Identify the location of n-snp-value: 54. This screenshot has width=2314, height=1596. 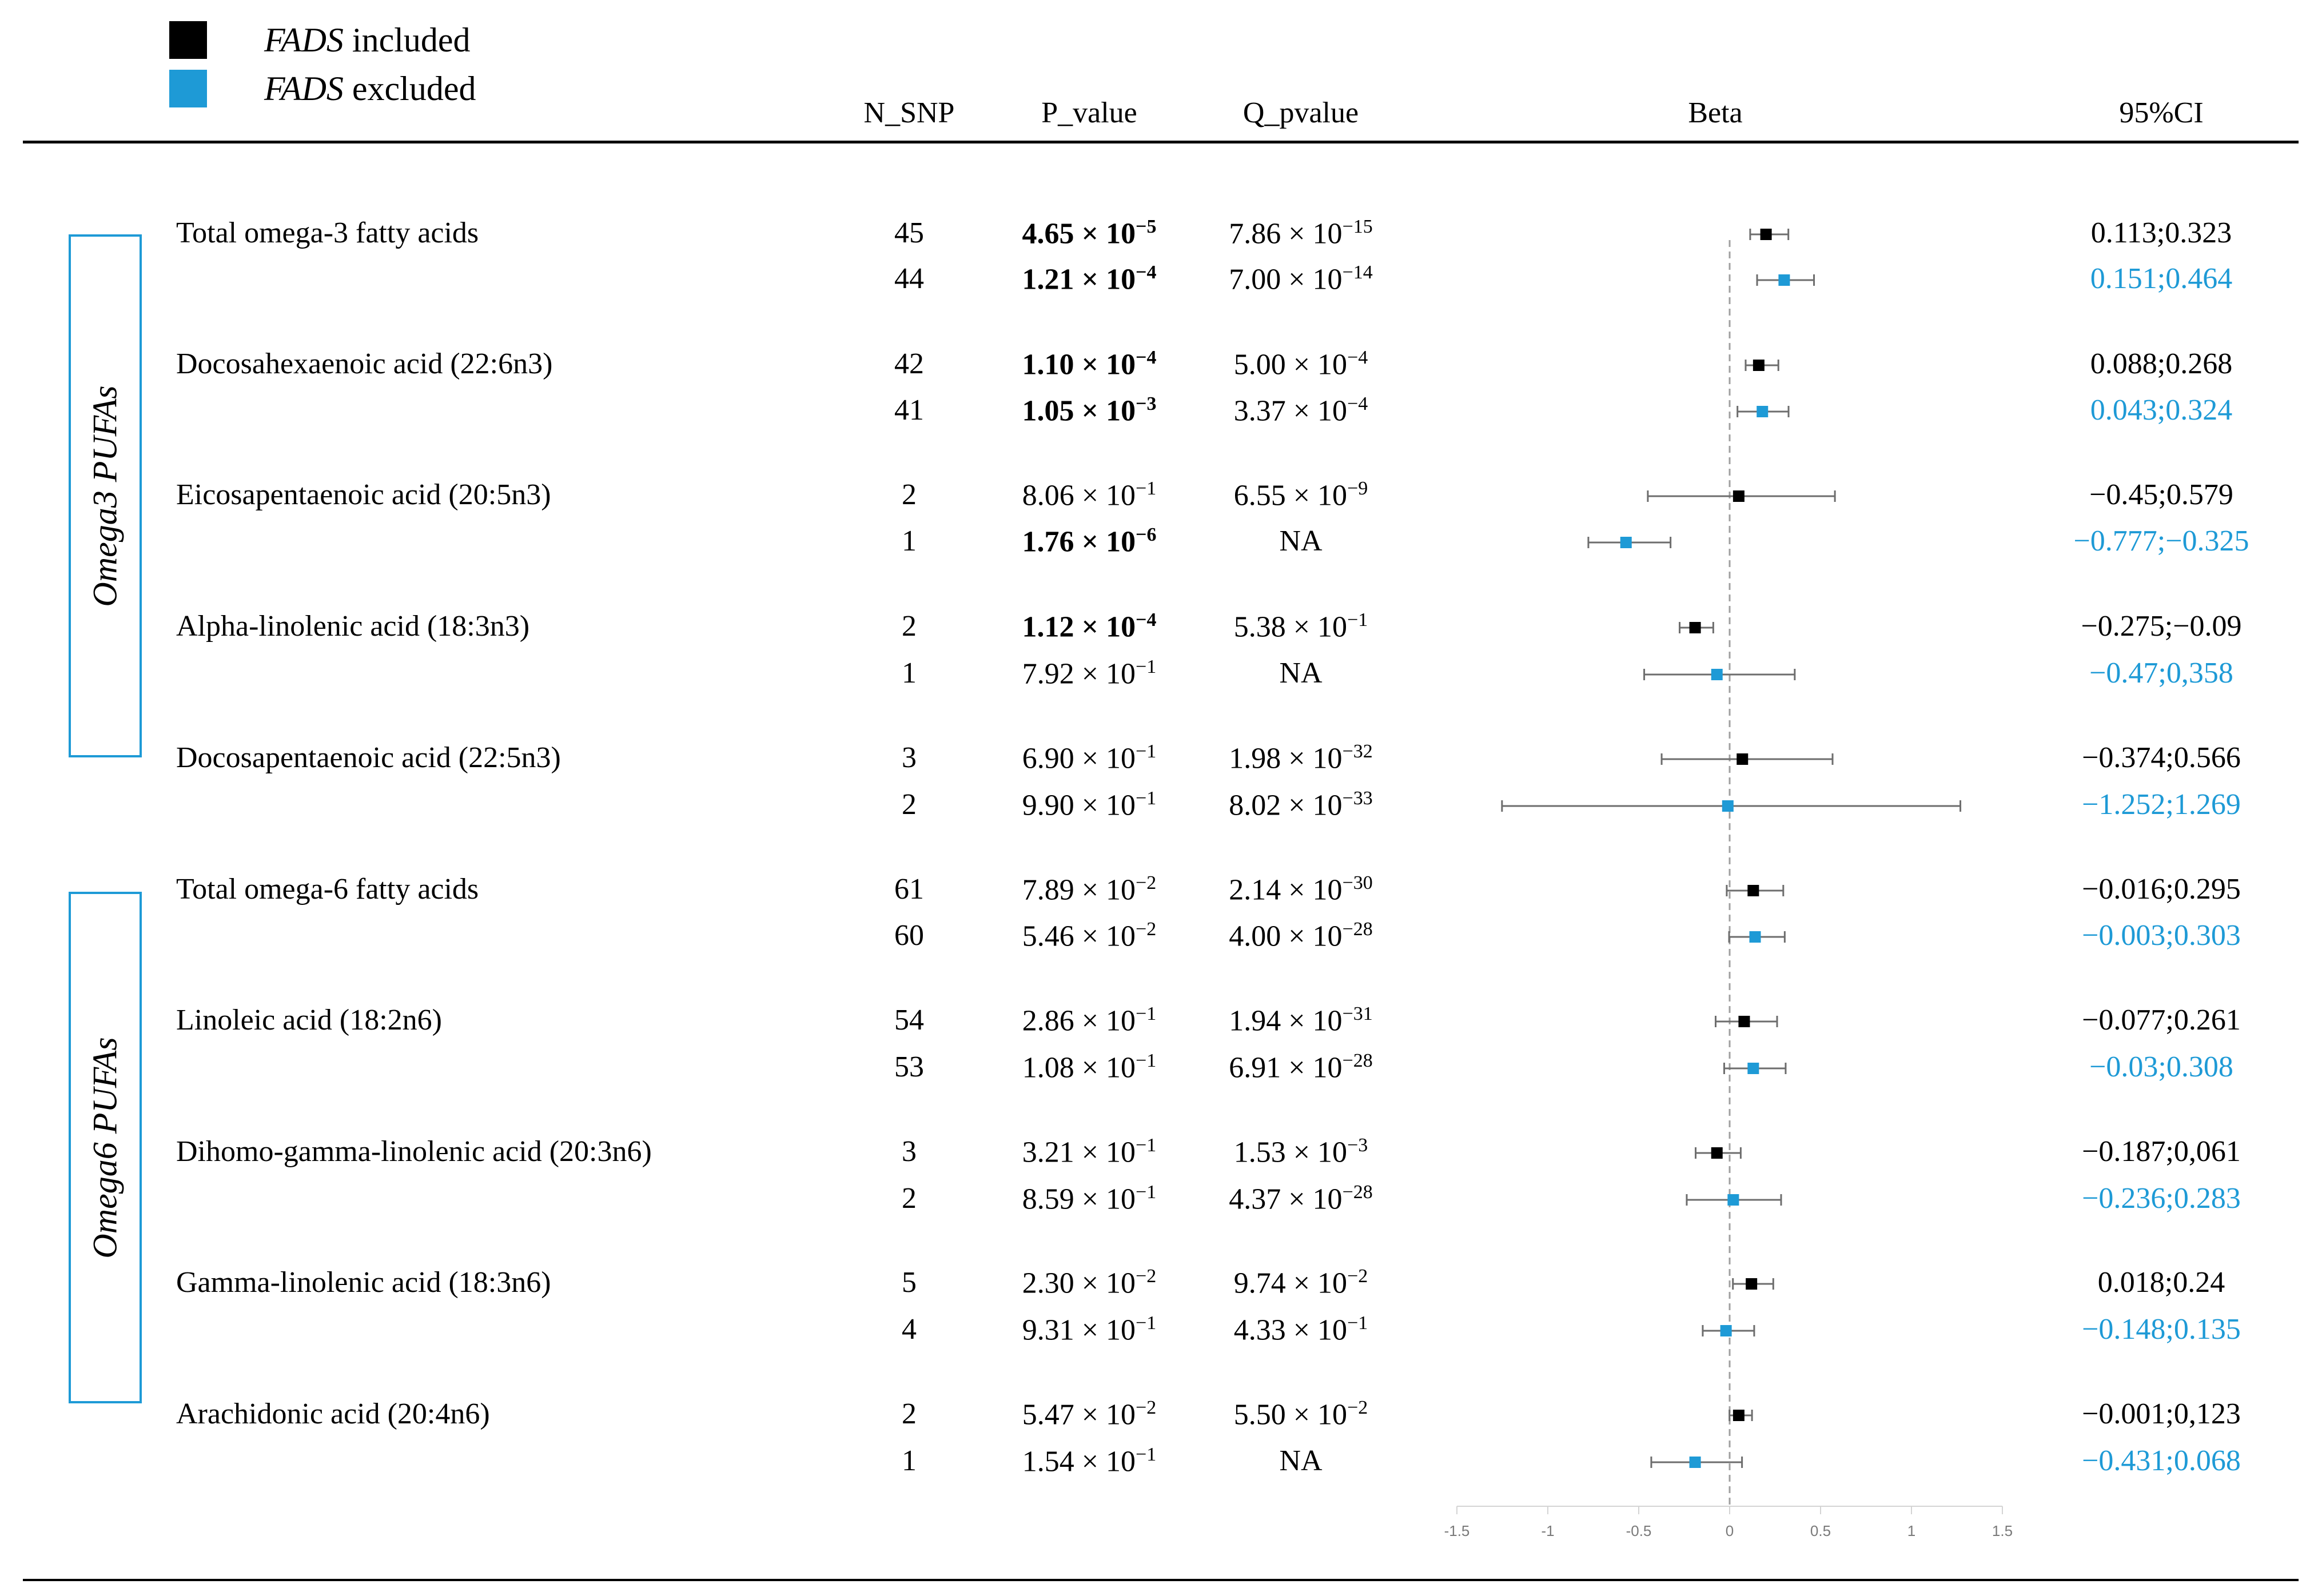
(909, 1020).